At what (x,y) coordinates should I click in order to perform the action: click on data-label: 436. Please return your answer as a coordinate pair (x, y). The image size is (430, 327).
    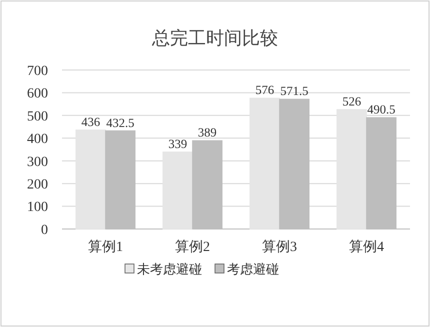
    Looking at the image, I should click on (90, 121).